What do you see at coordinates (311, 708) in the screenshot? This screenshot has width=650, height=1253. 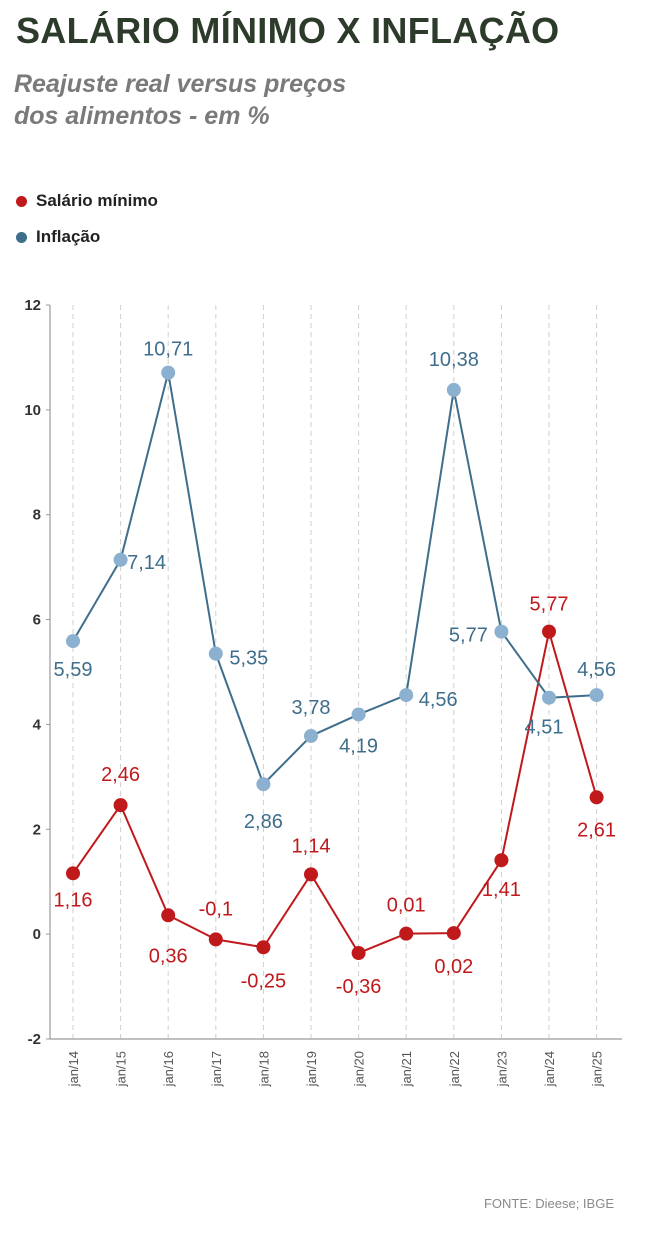 I see `data-label-inflacao: 3,78` at bounding box center [311, 708].